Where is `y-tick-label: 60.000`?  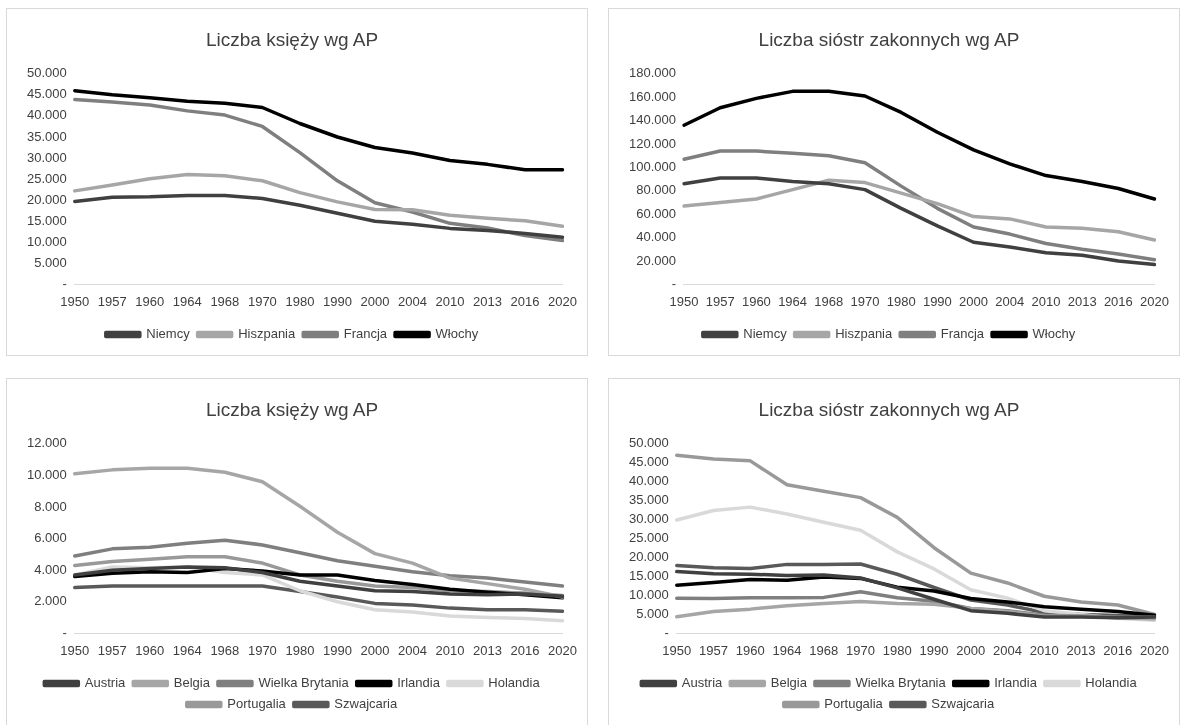 y-tick-label: 60.000 is located at coordinates (656, 213).